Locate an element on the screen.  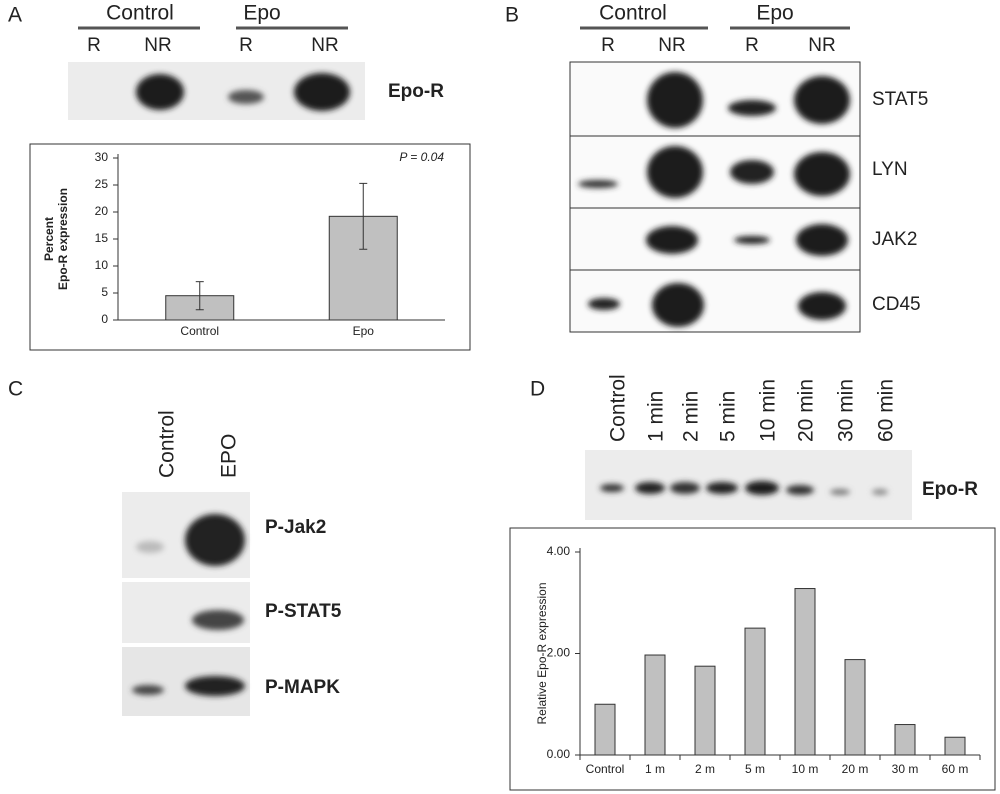
x-tick-label: 10 m is located at coordinates (805, 769).